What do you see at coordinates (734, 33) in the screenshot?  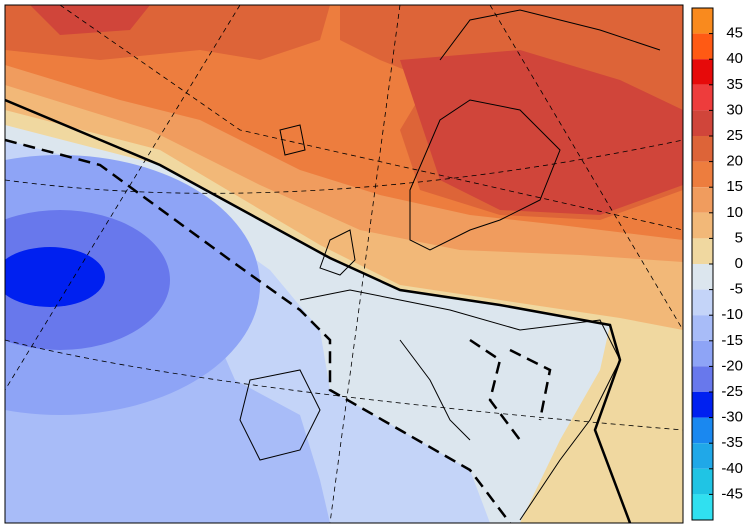 I see `colorbar-label: 45` at bounding box center [734, 33].